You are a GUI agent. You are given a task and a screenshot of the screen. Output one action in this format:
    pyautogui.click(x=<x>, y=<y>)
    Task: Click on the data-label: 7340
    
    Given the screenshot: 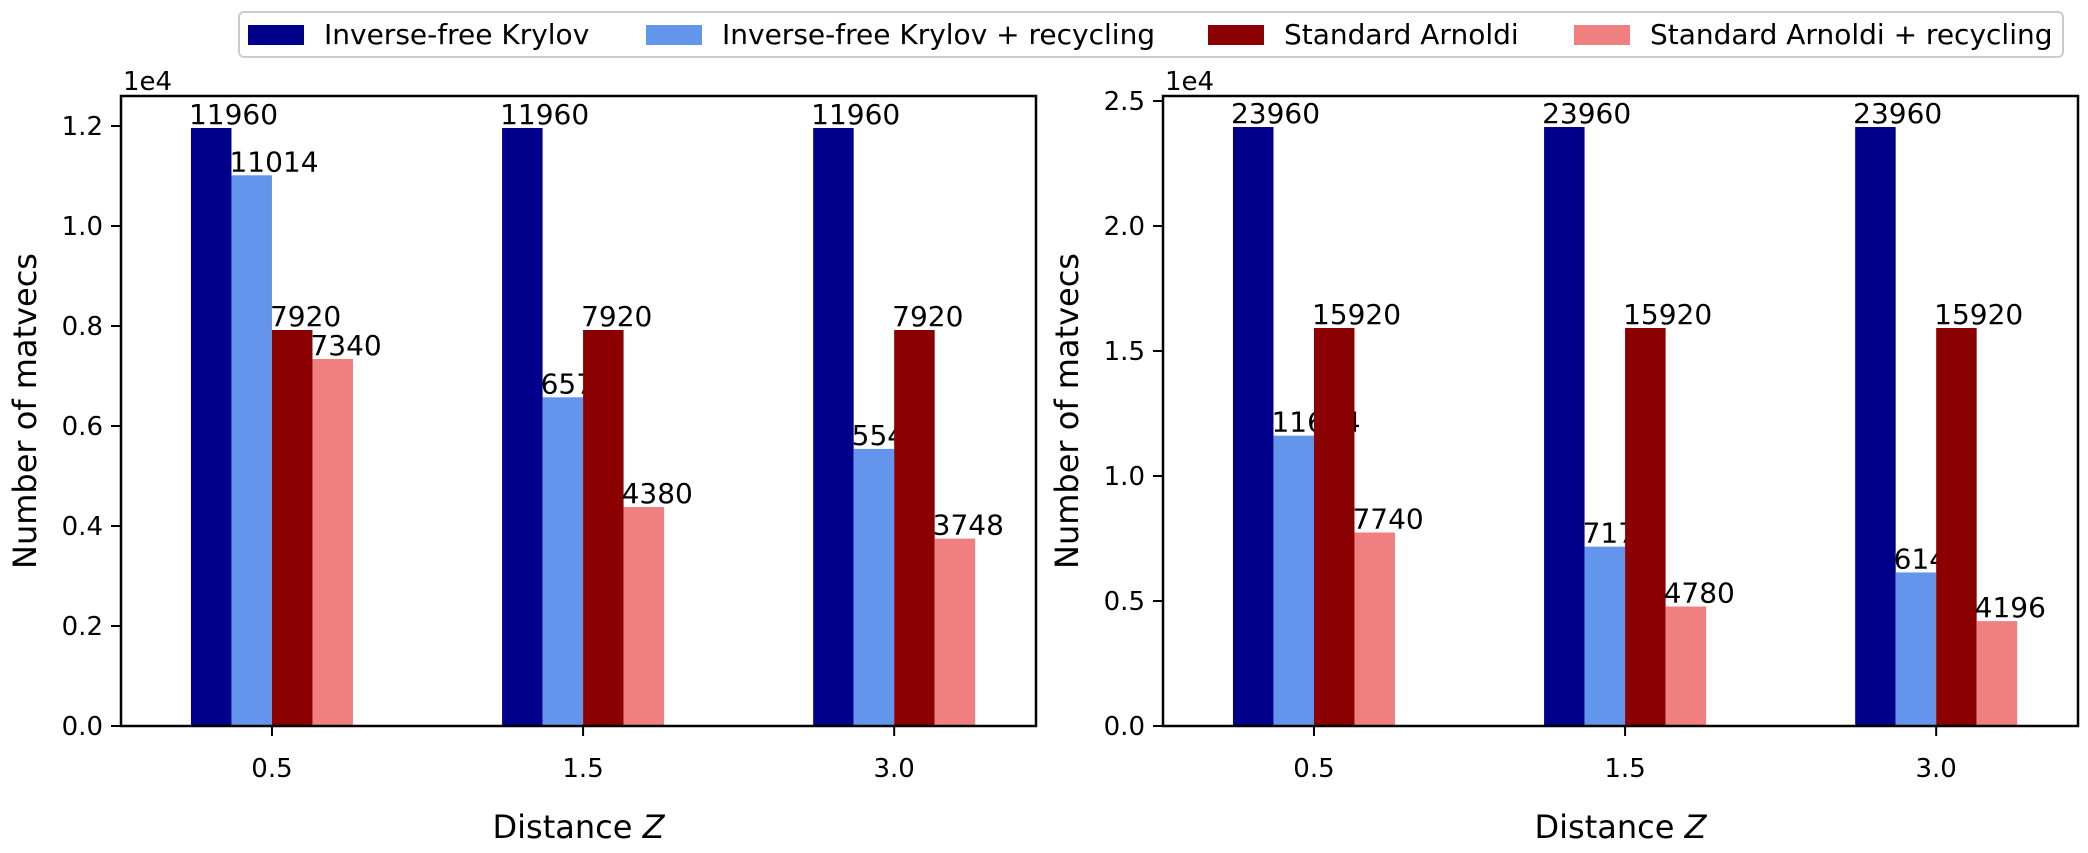 What is the action you would take?
    pyautogui.click(x=345, y=345)
    